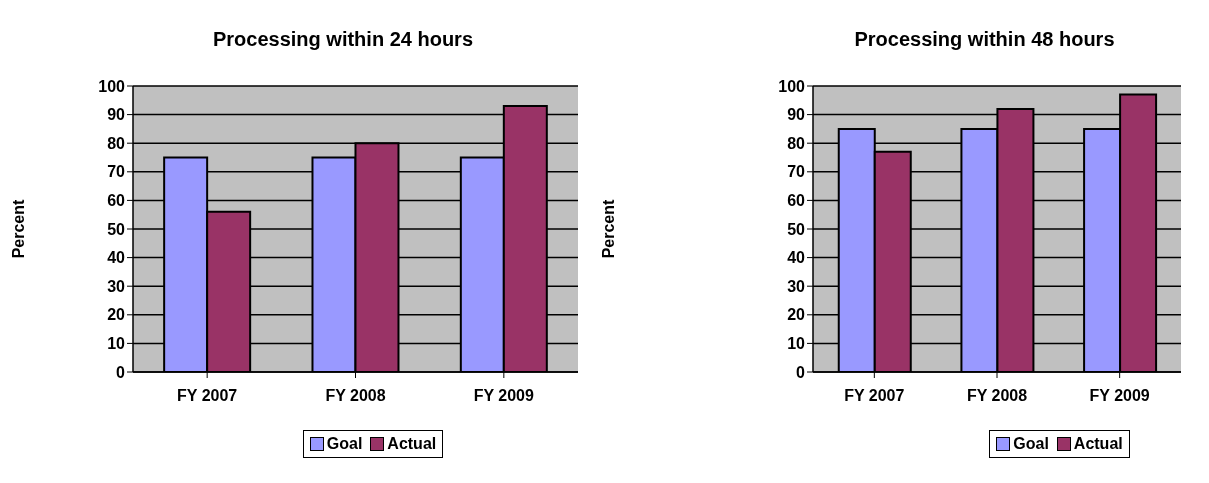 This screenshot has height=483, width=1209. What do you see at coordinates (343, 40) in the screenshot?
I see `chart-title: Processing within 24 hours` at bounding box center [343, 40].